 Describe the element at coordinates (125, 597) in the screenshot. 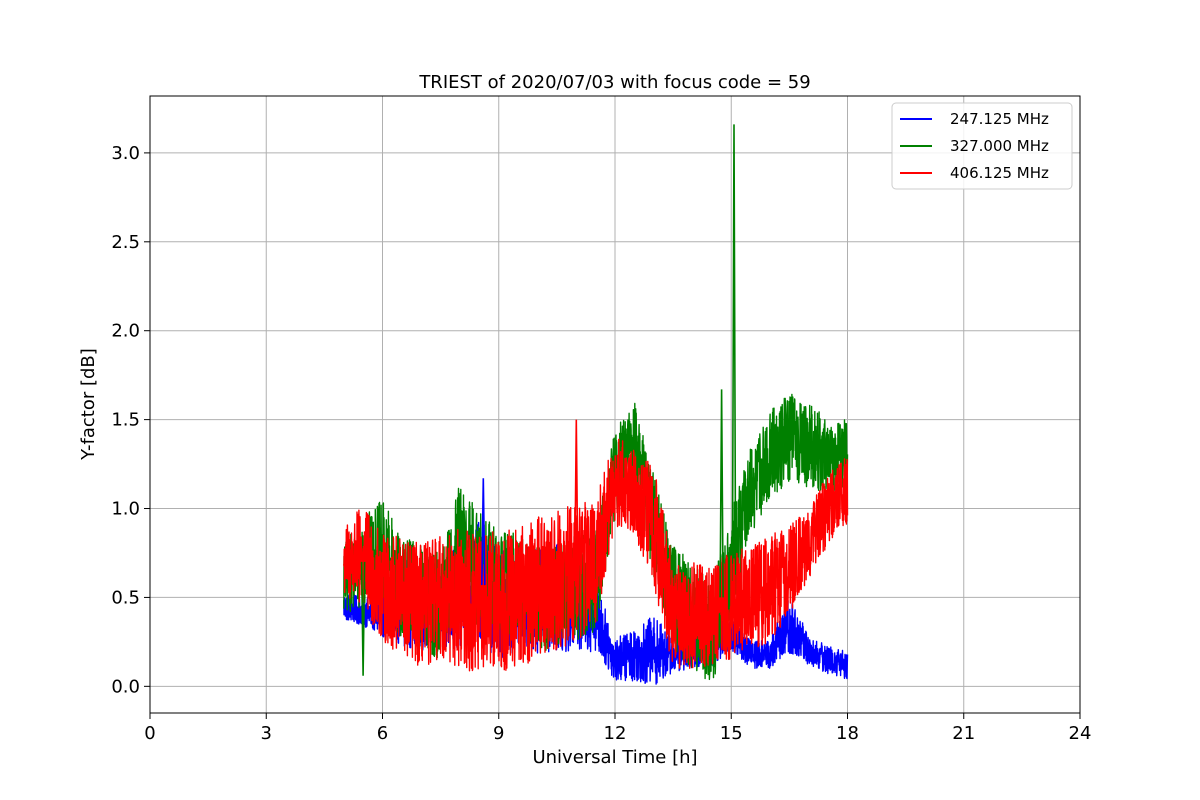

I see `y-tick-label: 0.5` at that location.